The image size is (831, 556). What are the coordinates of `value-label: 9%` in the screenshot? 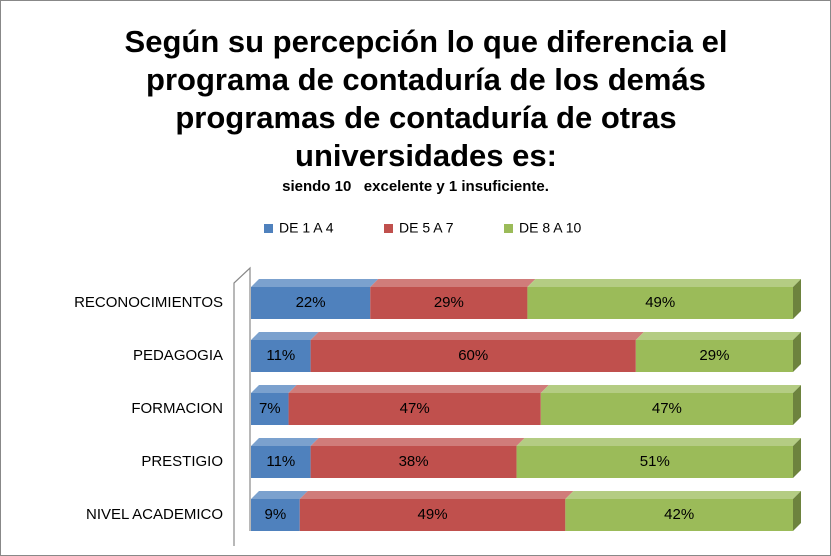 It's located at (276, 514).